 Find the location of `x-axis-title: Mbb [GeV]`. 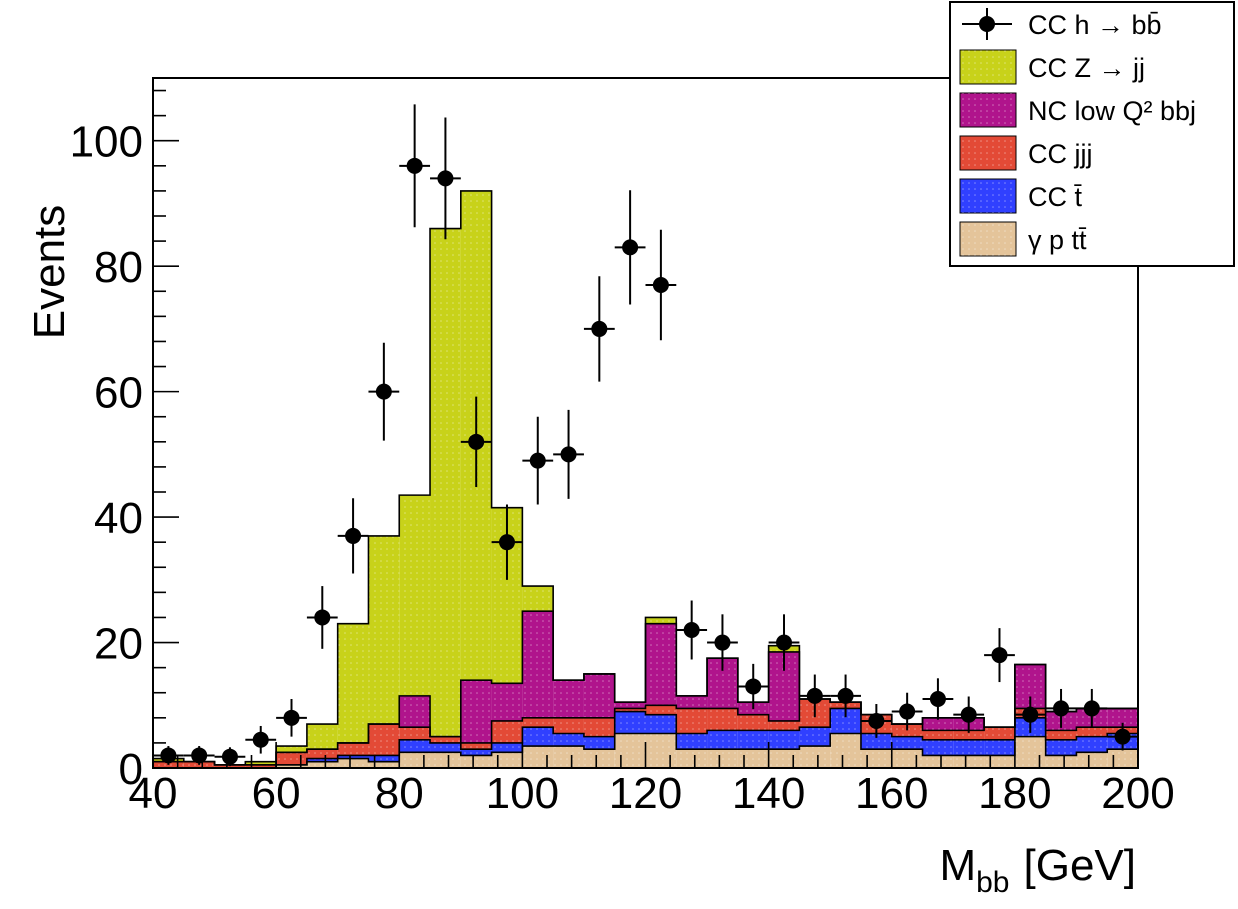

x-axis-title: Mbb [GeV] is located at coordinates (1037, 870).